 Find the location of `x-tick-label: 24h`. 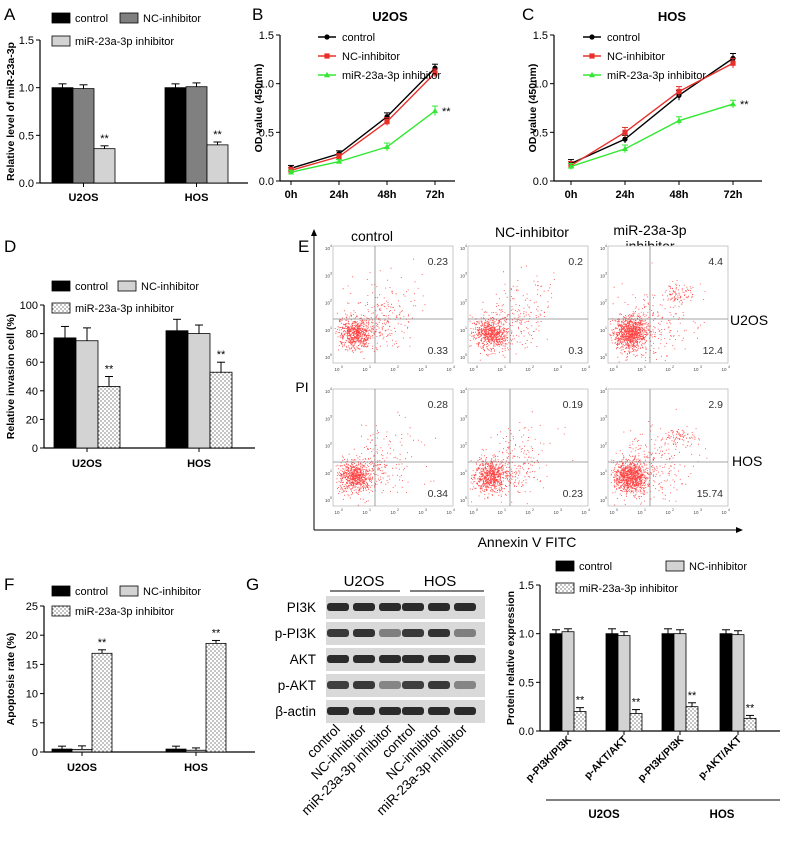

x-tick-label: 24h is located at coordinates (339, 195).